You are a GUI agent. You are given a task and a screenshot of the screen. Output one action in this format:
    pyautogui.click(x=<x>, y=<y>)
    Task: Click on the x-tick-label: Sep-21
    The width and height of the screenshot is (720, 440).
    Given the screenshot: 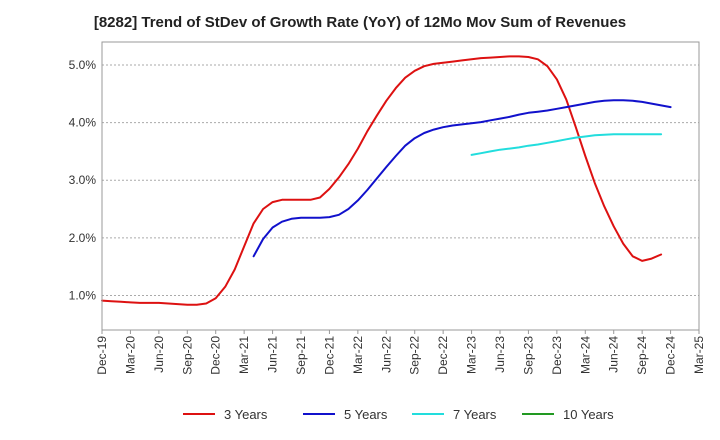 What is the action you would take?
    pyautogui.click(x=301, y=355)
    